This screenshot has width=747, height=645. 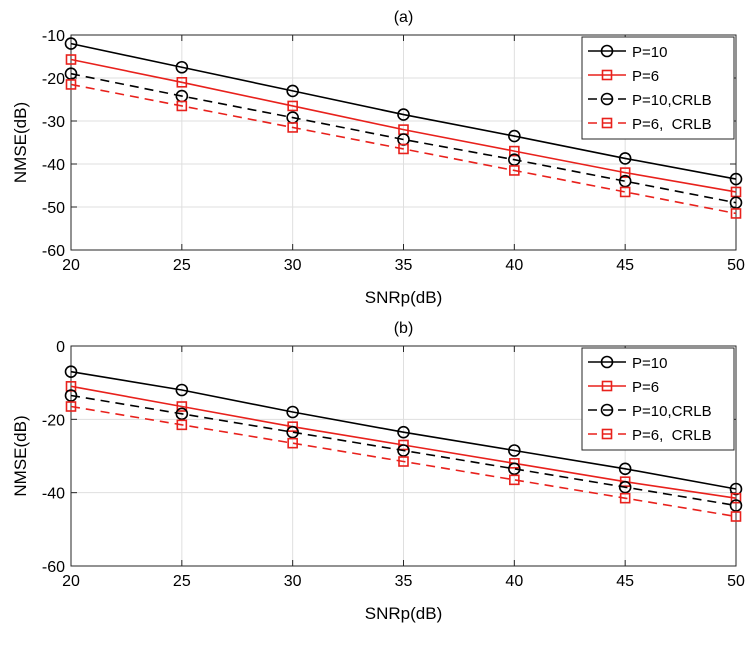 I want to click on legend-box, so click(x=658, y=88).